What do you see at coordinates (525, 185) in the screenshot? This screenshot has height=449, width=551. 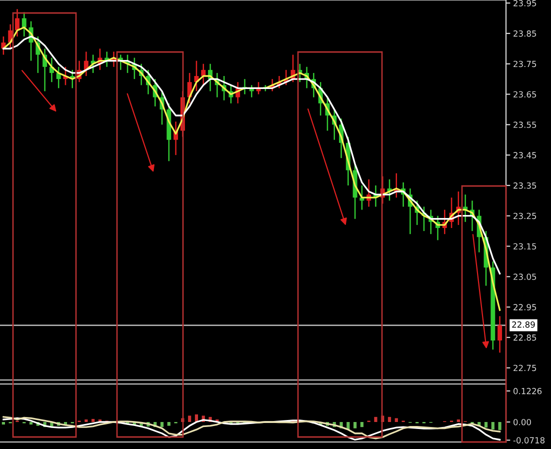 I see `y-tick-label: 23.35` at bounding box center [525, 185].